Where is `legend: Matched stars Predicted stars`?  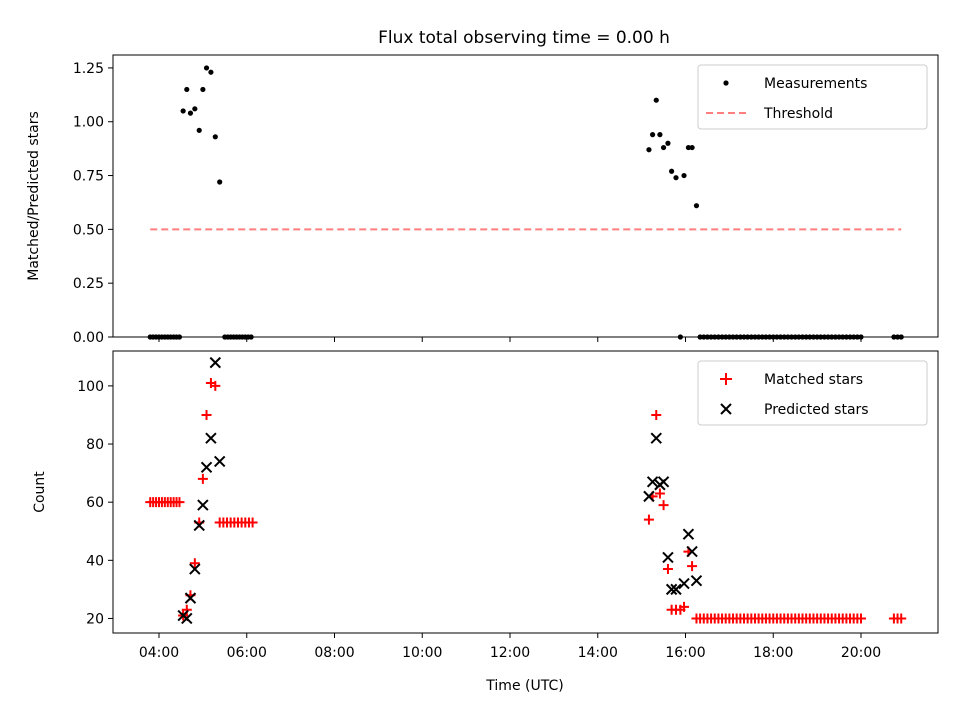
legend: Matched stars Predicted stars is located at coordinates (812, 393).